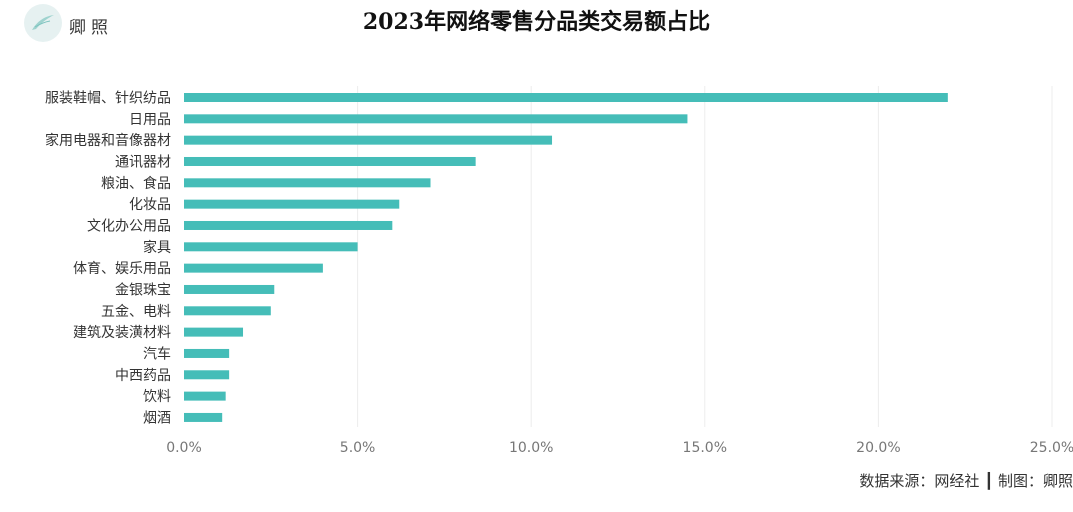 Image resolution: width=1073 pixels, height=512 pixels. I want to click on x-tick-label: 5.0%, so click(358, 448).